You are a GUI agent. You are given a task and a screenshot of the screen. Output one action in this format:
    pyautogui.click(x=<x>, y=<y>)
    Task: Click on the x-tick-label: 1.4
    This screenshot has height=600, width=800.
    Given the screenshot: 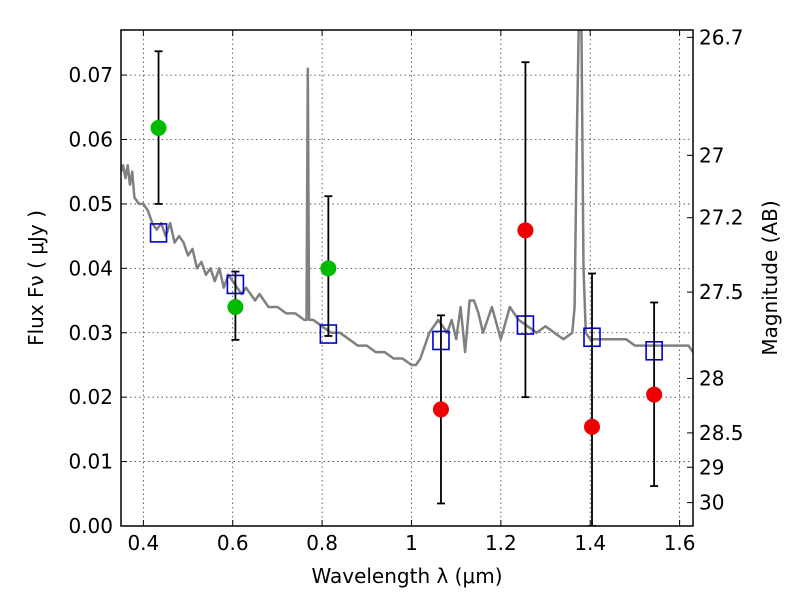 What is the action you would take?
    pyautogui.click(x=590, y=543)
    